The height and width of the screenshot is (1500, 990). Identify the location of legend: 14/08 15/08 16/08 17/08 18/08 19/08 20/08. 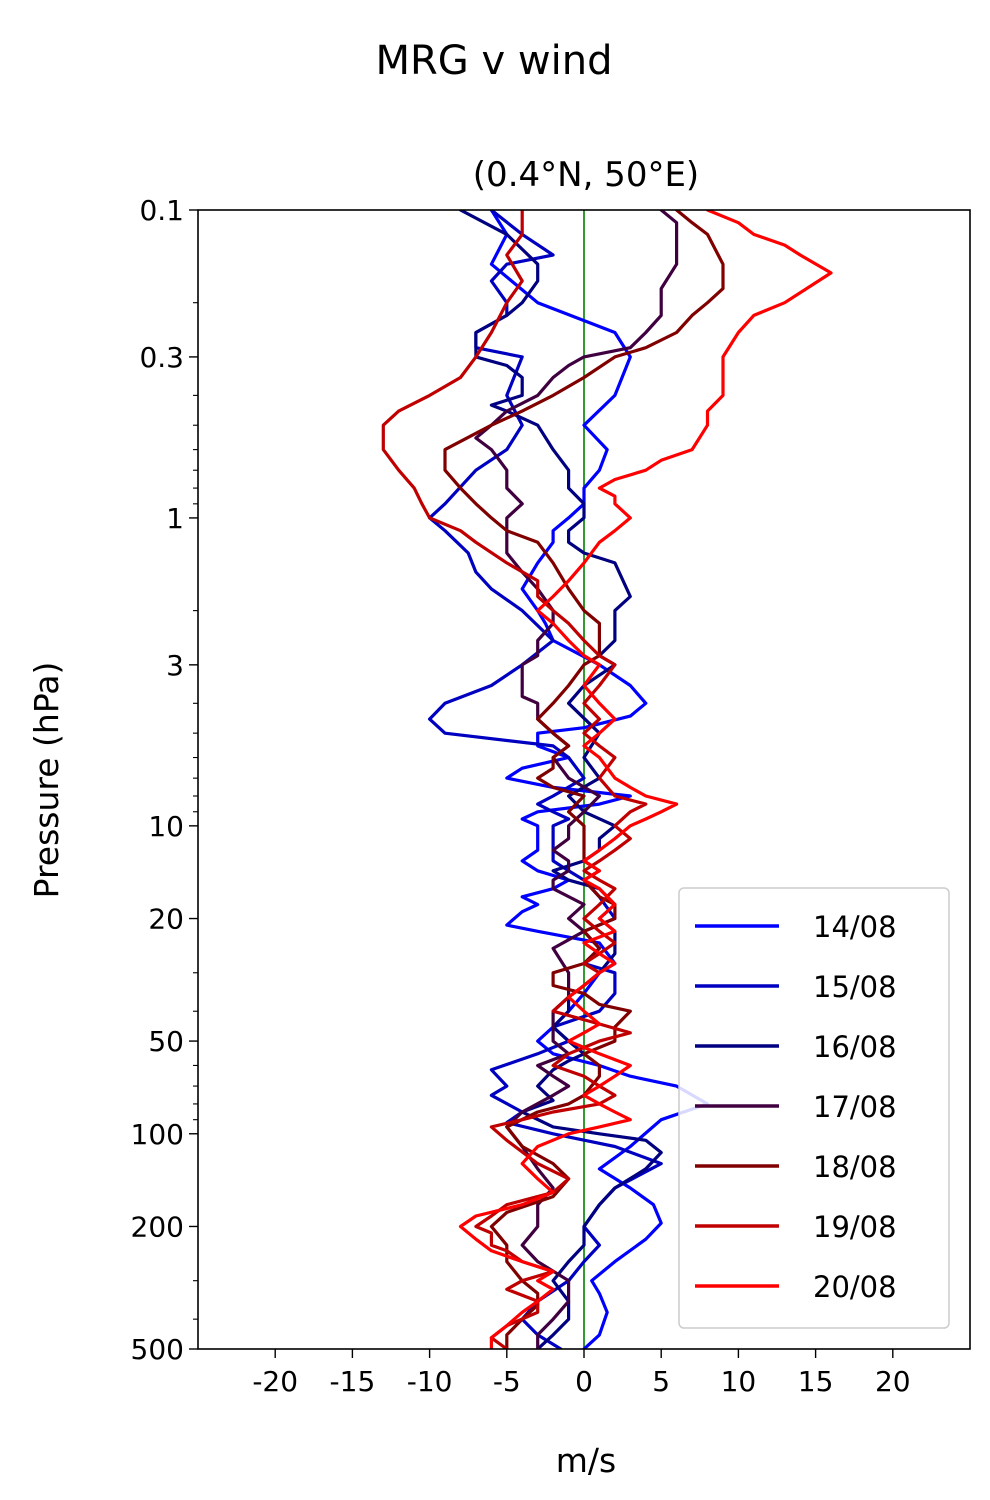
(814, 1108).